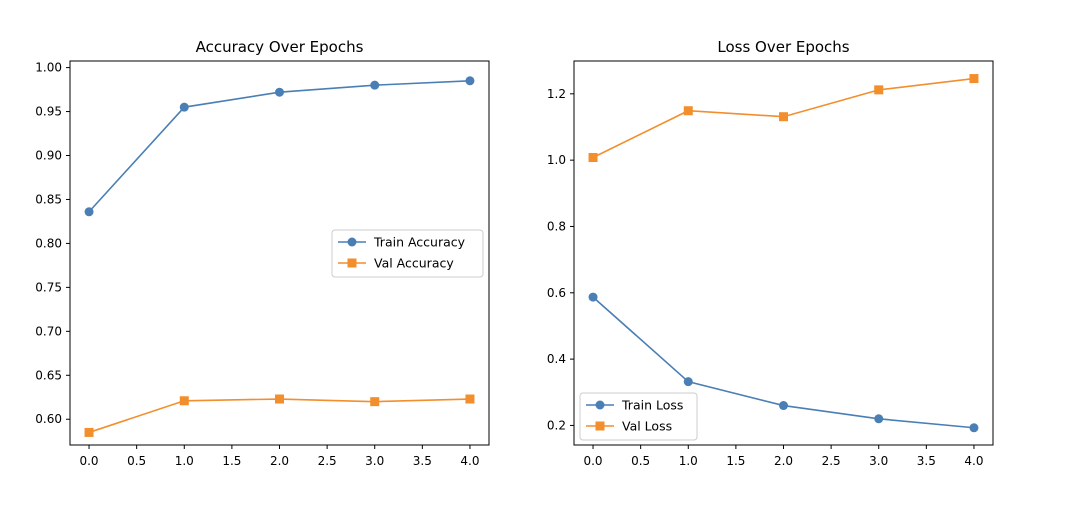  What do you see at coordinates (783, 47) in the screenshot?
I see `chart-title: Loss Over Epochs` at bounding box center [783, 47].